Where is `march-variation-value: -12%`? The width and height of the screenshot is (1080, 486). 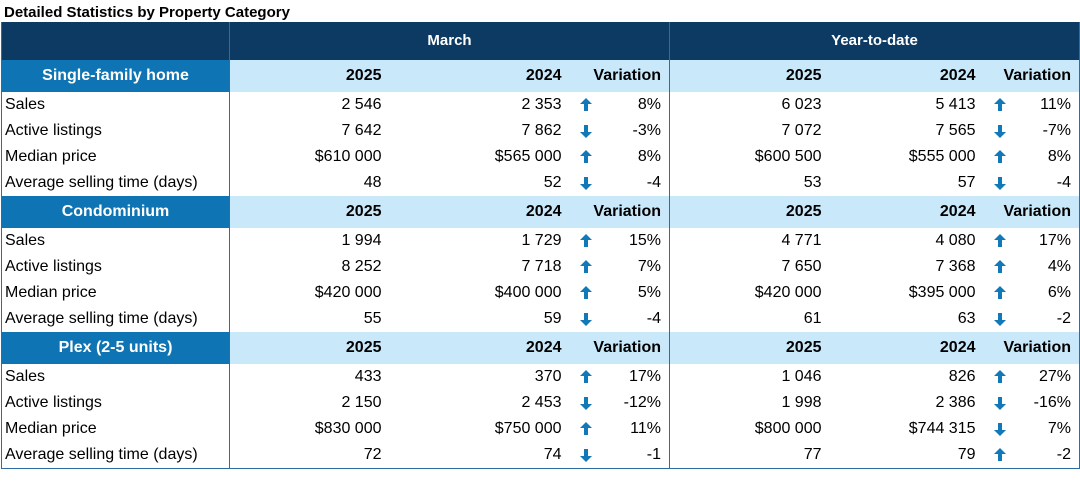 march-variation-value: -12% is located at coordinates (642, 402).